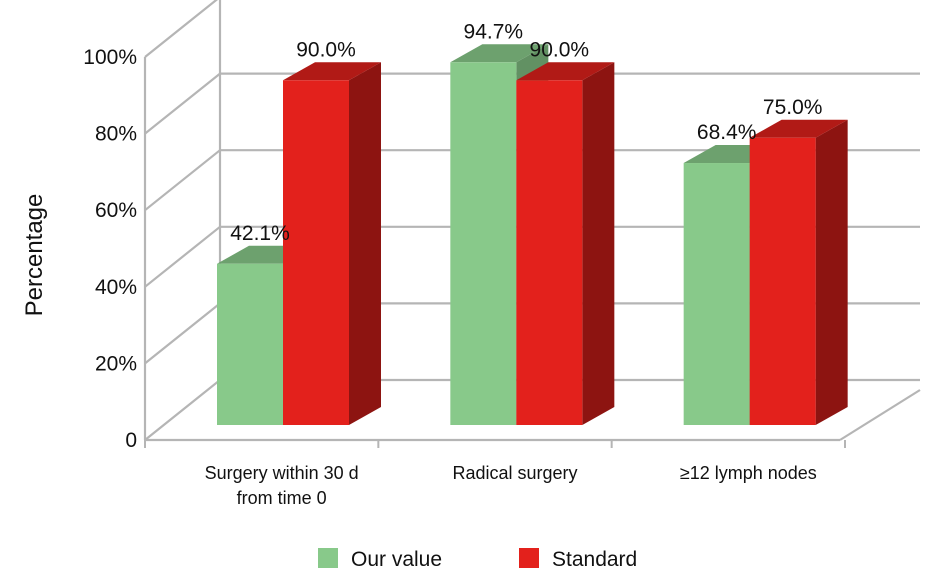 The width and height of the screenshot is (945, 587). What do you see at coordinates (793, 107) in the screenshot?
I see `data-label: 75.0%` at bounding box center [793, 107].